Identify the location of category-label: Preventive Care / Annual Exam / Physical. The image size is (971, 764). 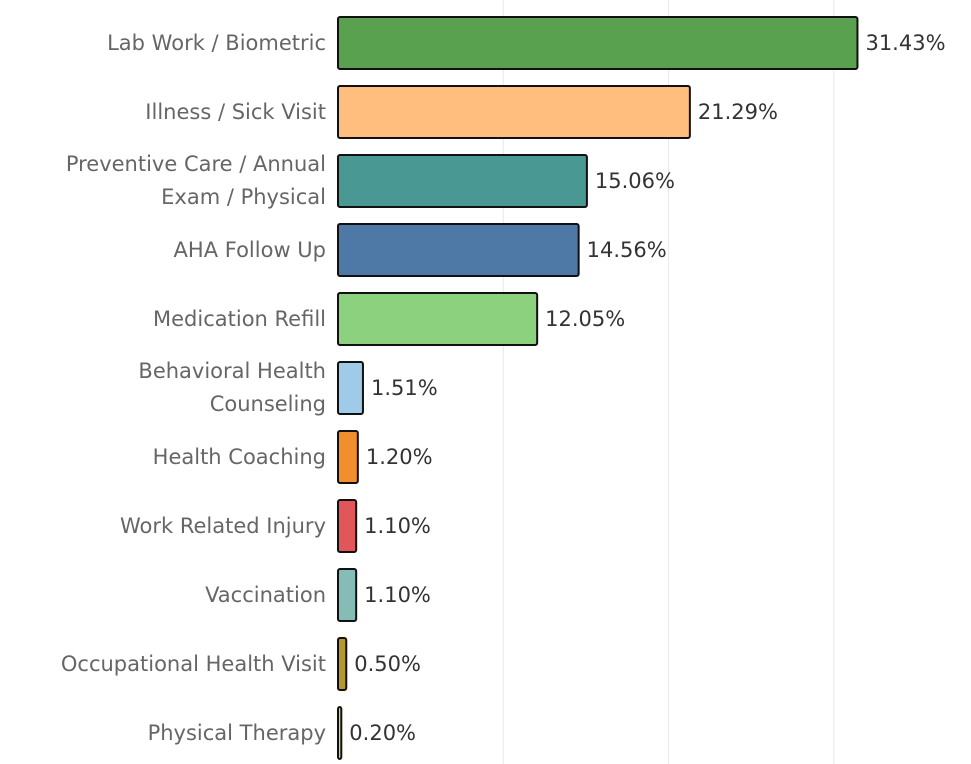
(195, 180).